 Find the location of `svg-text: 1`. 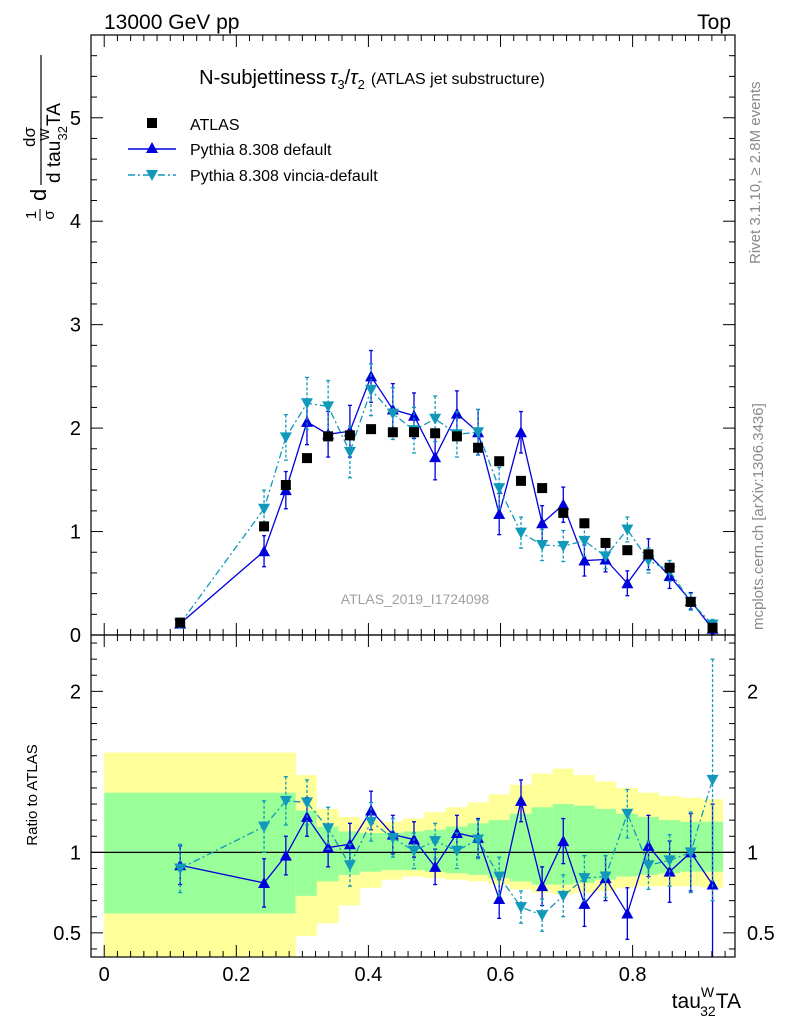

svg-text: 1 is located at coordinates (31, 215).